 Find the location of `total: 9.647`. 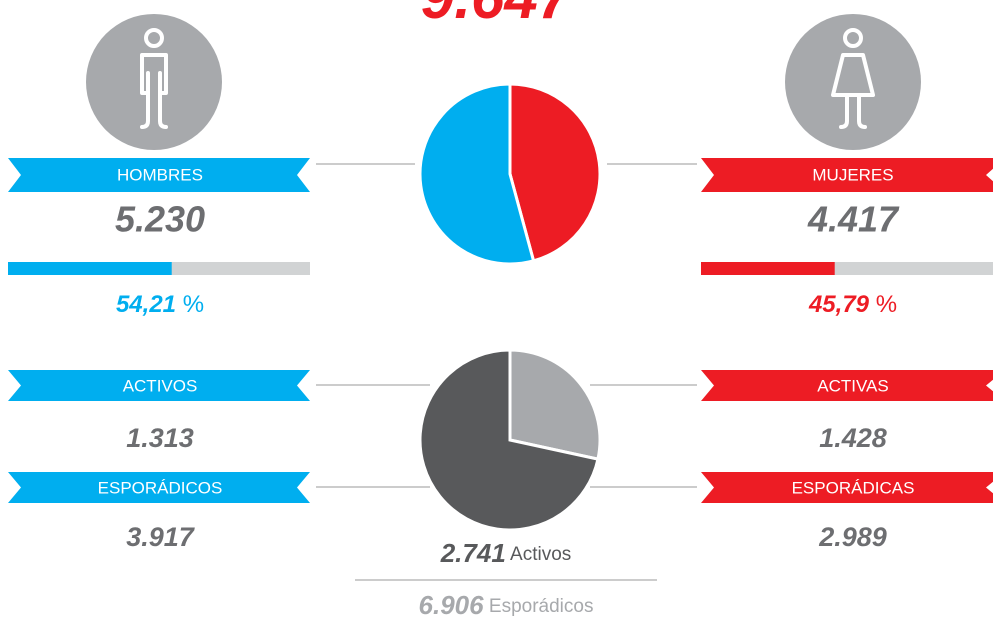

total: 9.647 is located at coordinates (497, 15).